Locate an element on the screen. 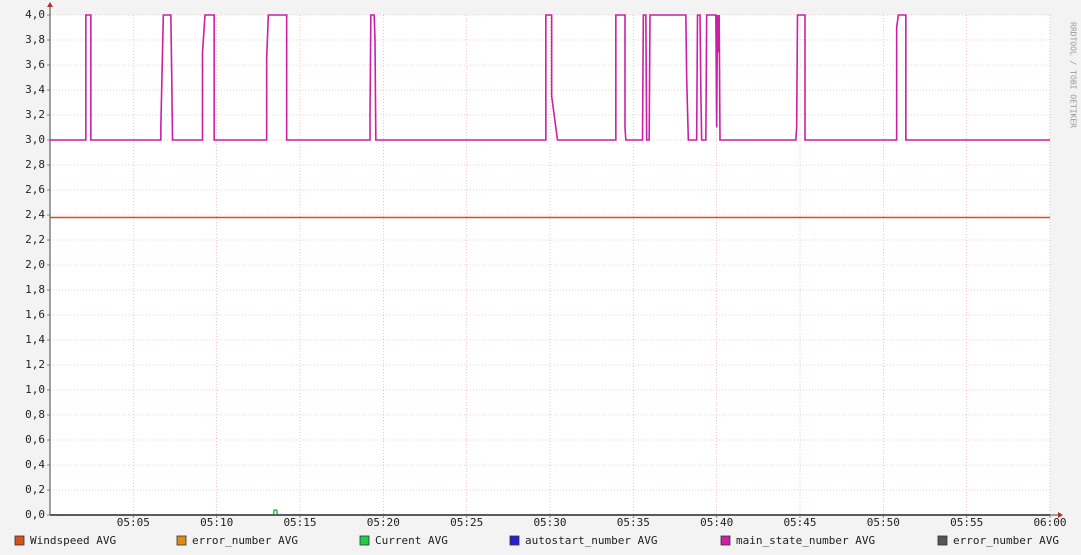 The image size is (1081, 555). x-tick-label: 05:55 is located at coordinates (966, 522).